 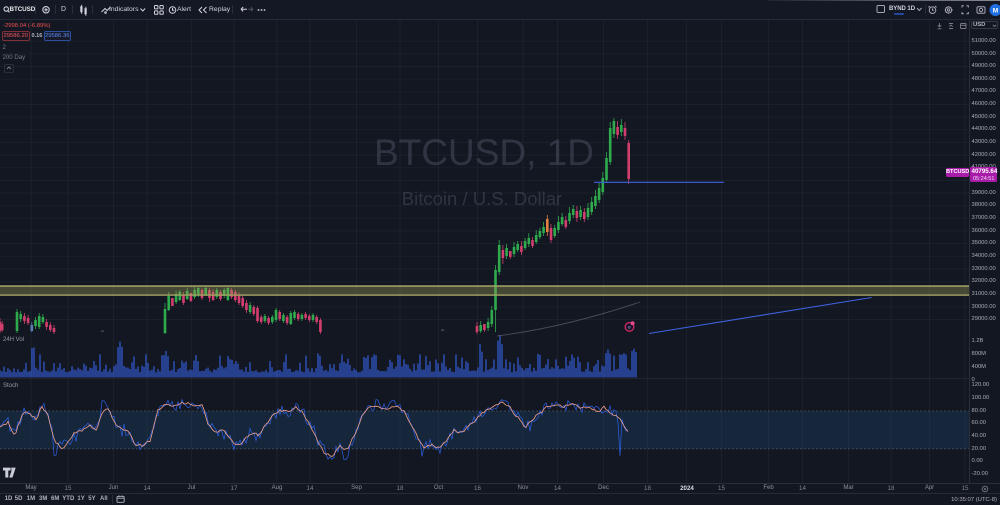 I want to click on svg-text: Bitcoin / U.S. Dollar, so click(x=482, y=198).